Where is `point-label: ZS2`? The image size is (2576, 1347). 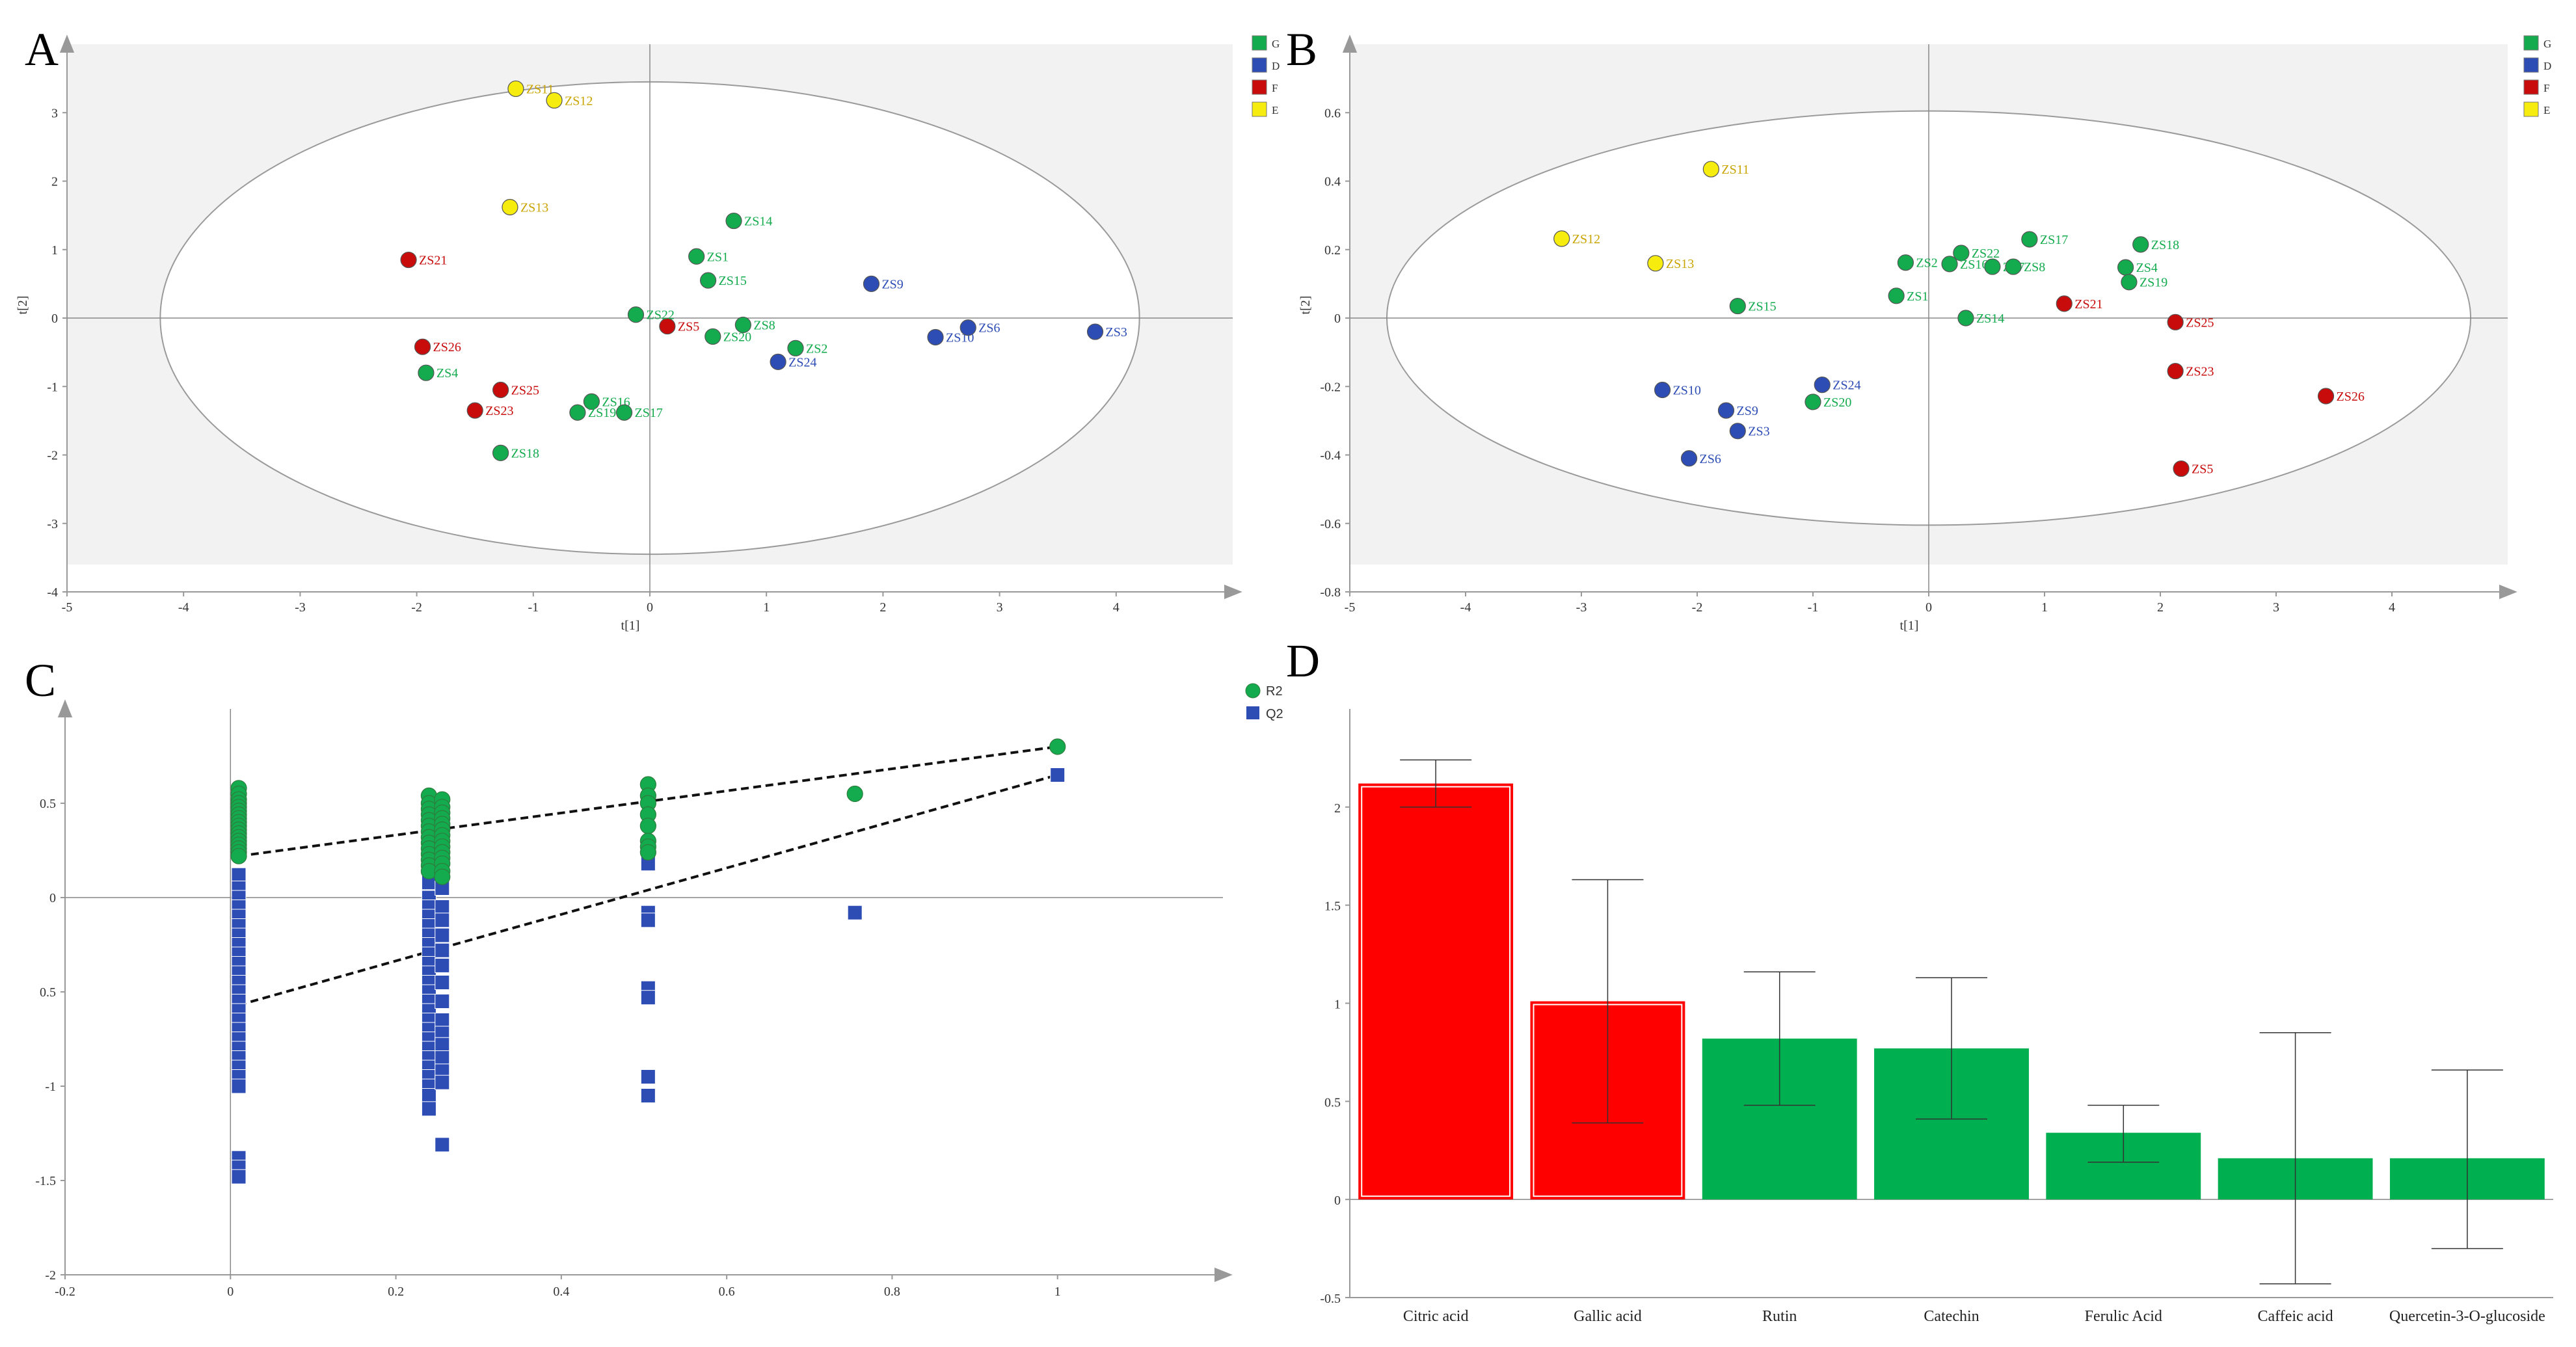 point-label: ZS2 is located at coordinates (816, 349).